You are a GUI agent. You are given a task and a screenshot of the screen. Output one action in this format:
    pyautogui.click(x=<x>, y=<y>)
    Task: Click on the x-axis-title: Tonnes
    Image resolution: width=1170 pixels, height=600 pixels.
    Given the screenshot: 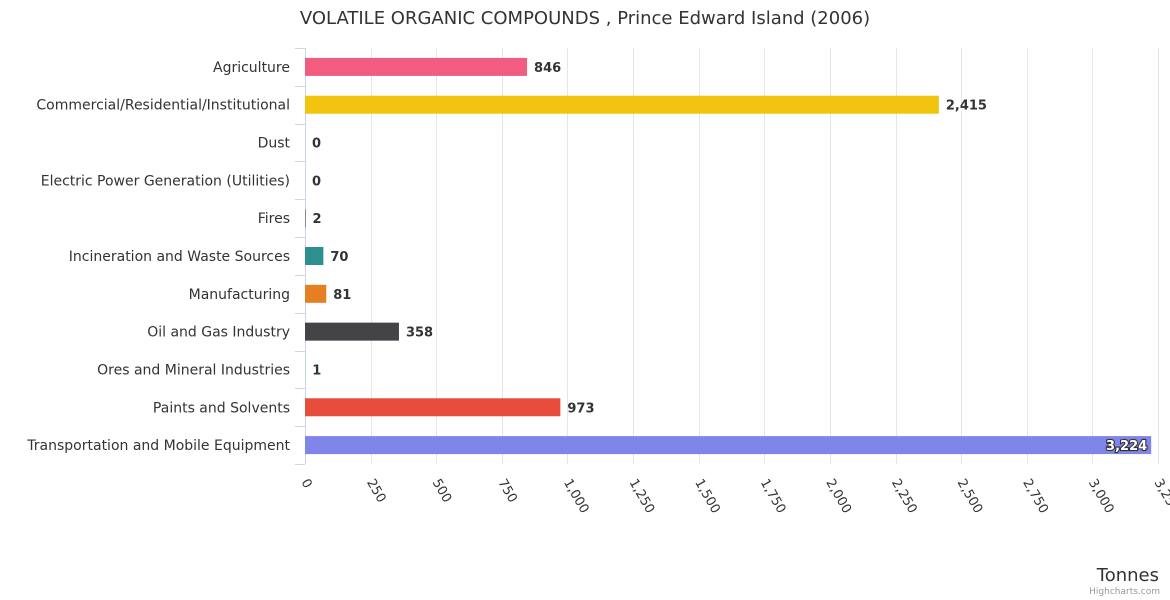 What is the action you would take?
    pyautogui.click(x=1127, y=575)
    